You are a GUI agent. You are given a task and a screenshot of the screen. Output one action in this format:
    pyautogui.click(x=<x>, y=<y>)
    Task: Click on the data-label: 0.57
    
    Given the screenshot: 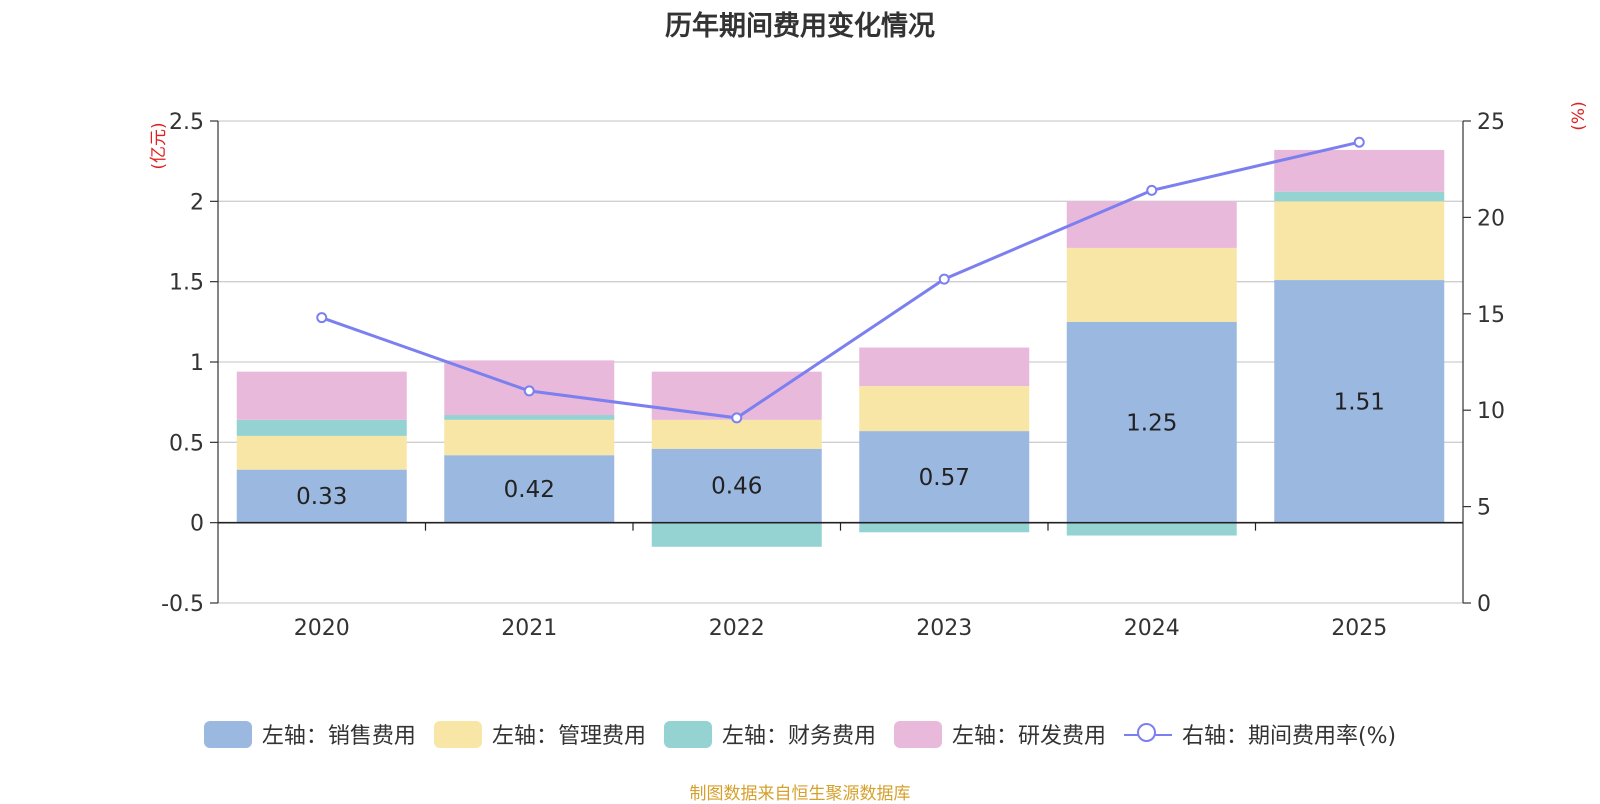 What is the action you would take?
    pyautogui.click(x=944, y=478)
    